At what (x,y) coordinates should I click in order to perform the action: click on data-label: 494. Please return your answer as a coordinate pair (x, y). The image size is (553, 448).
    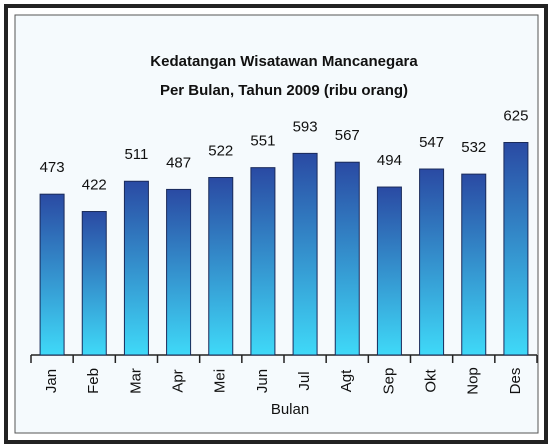
    Looking at the image, I should click on (389, 160).